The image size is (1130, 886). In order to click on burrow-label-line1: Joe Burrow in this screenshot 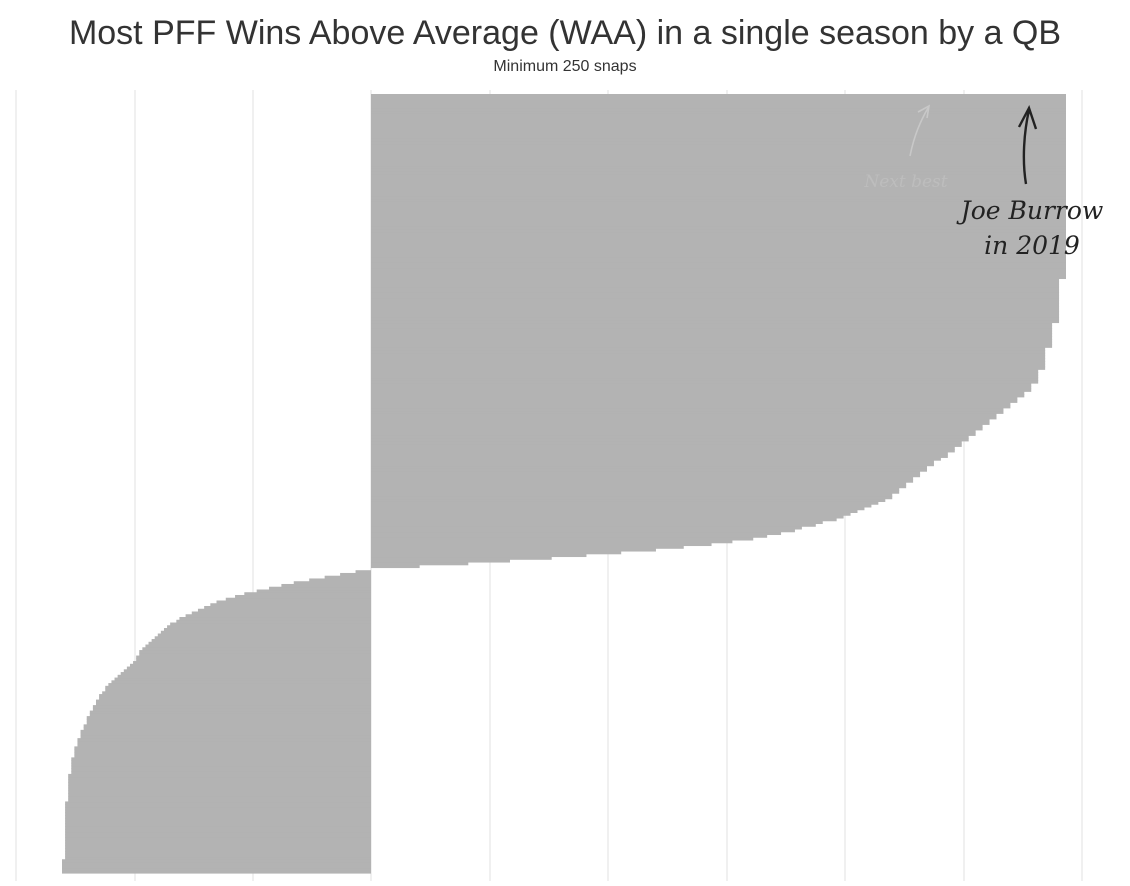, I will do `click(1030, 210)`.